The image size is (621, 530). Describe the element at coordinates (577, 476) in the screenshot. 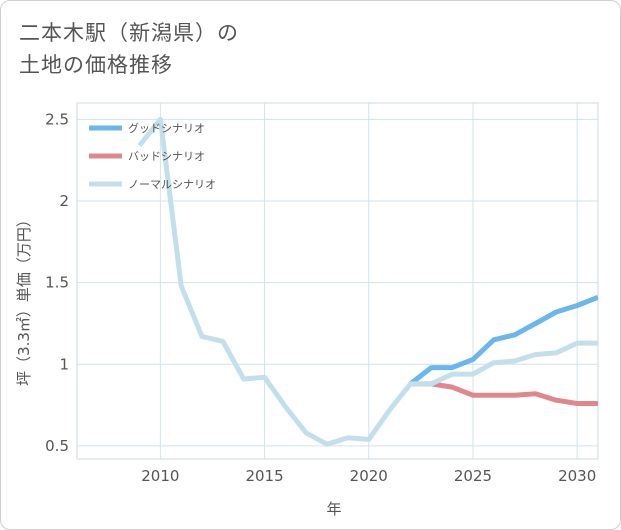

I see `x-tick-label: 2030` at that location.